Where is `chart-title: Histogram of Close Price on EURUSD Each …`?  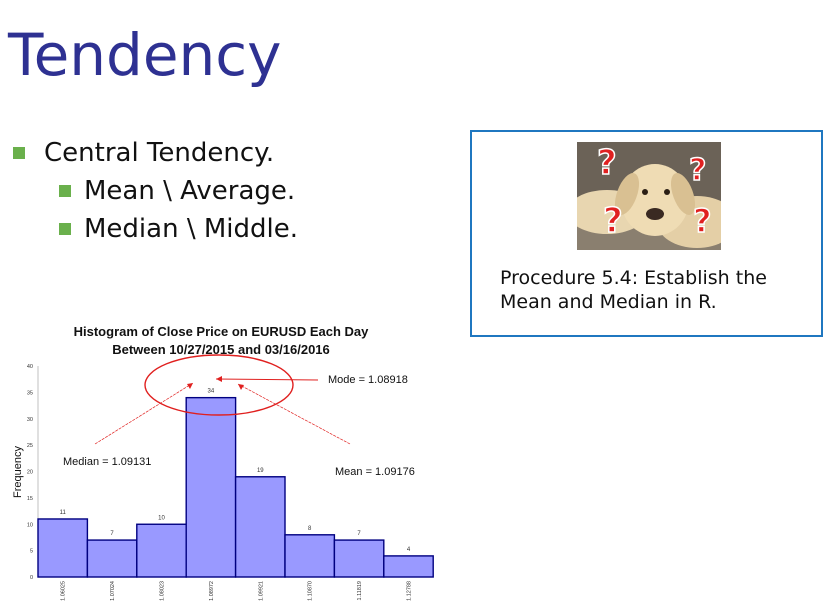 chart-title: Histogram of Close Price on EURUSD Each … is located at coordinates (222, 331).